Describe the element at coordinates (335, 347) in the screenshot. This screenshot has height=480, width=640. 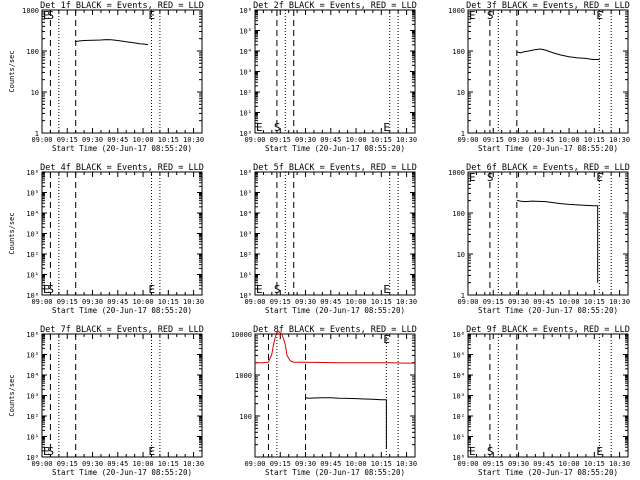
I see `lld-series-line` at that location.